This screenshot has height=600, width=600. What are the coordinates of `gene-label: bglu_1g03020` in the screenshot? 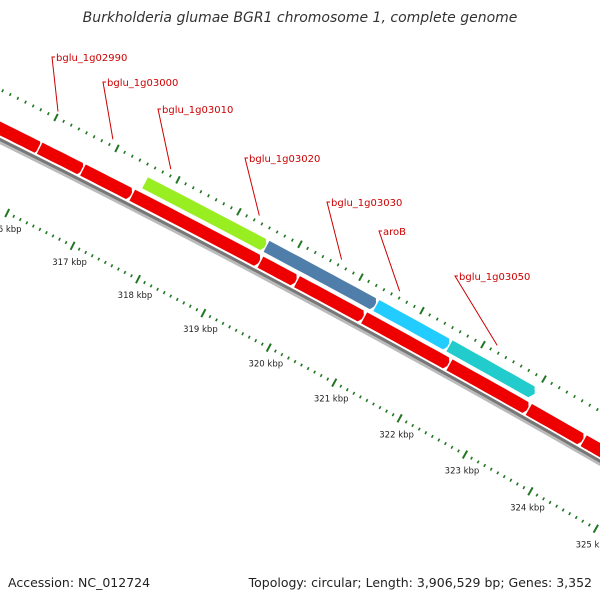 It's located at (284, 159).